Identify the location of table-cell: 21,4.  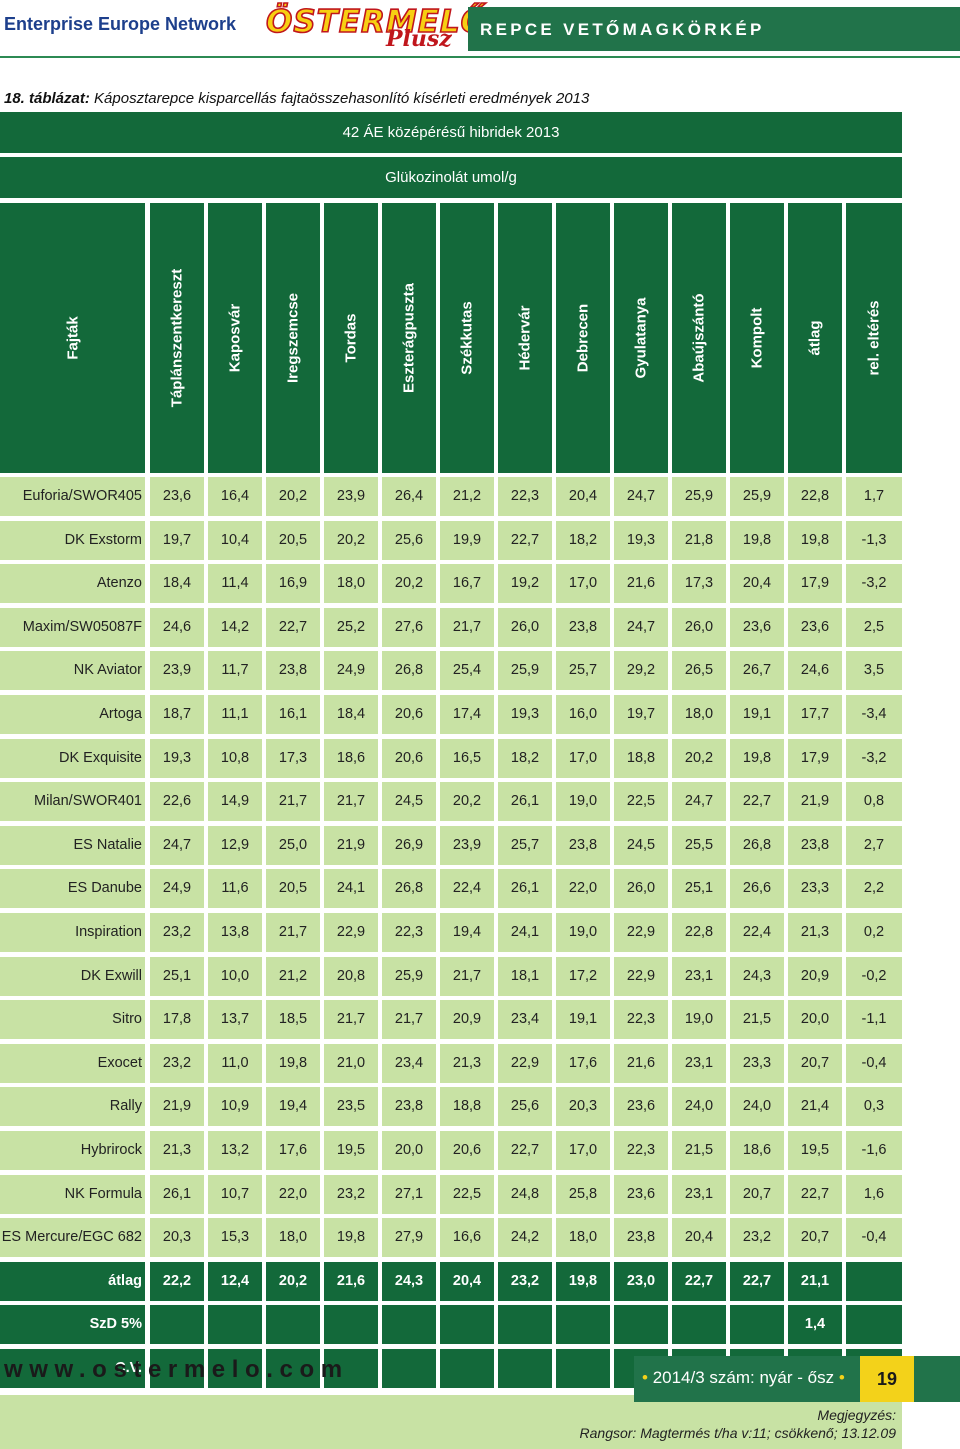
(815, 1106).